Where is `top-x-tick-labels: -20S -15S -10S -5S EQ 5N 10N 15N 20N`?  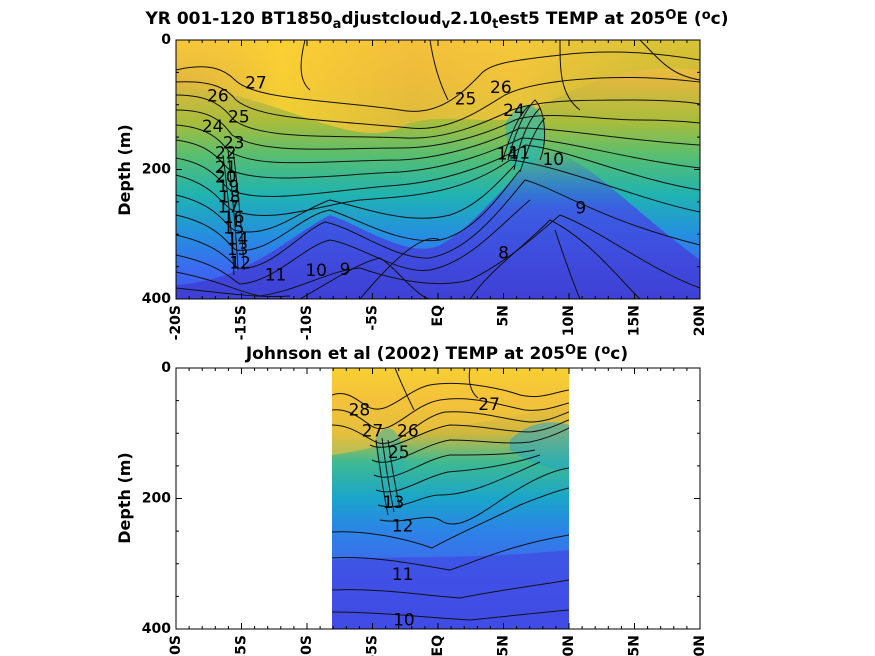
top-x-tick-labels: -20S -15S -10S -5S EQ 5N 10N 15N 20N is located at coordinates (438, 322).